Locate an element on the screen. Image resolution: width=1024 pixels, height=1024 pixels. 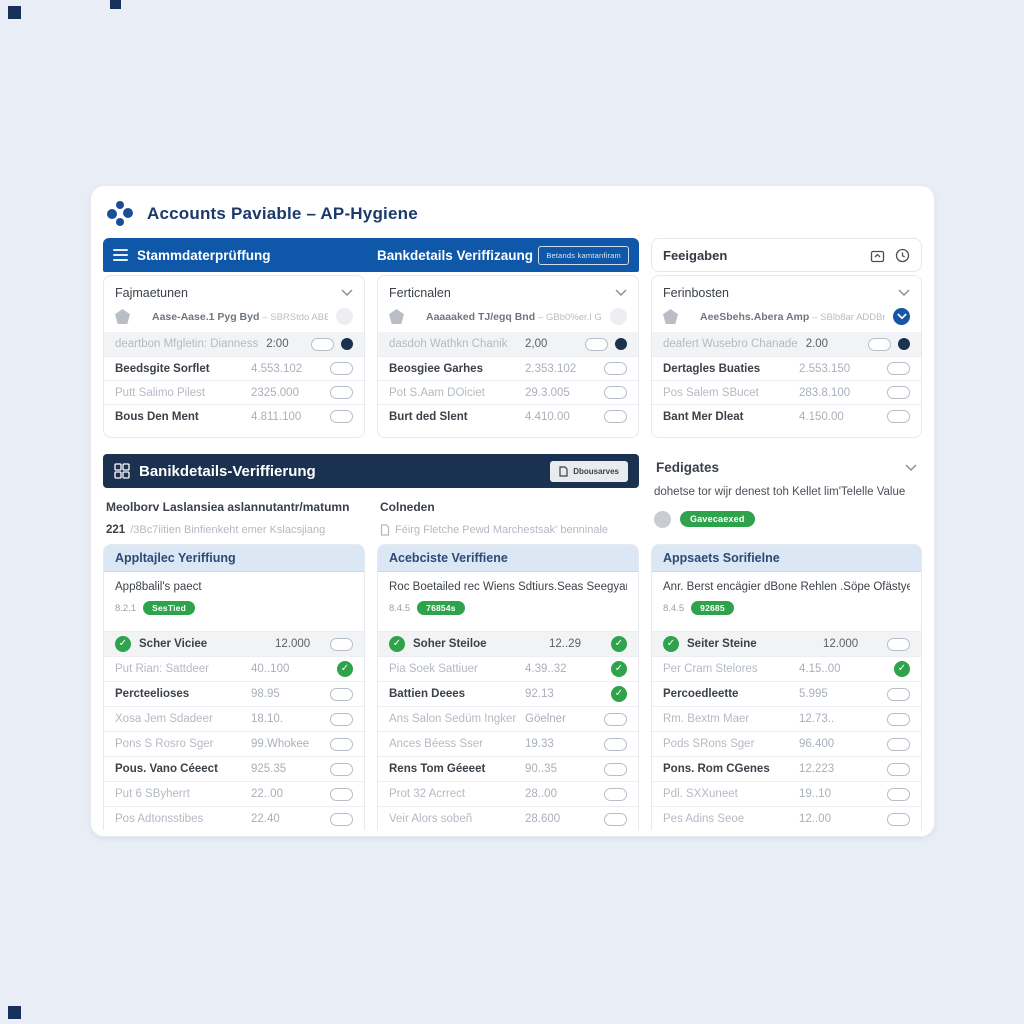
row-value: 283.8.100 is located at coordinates (825, 392).